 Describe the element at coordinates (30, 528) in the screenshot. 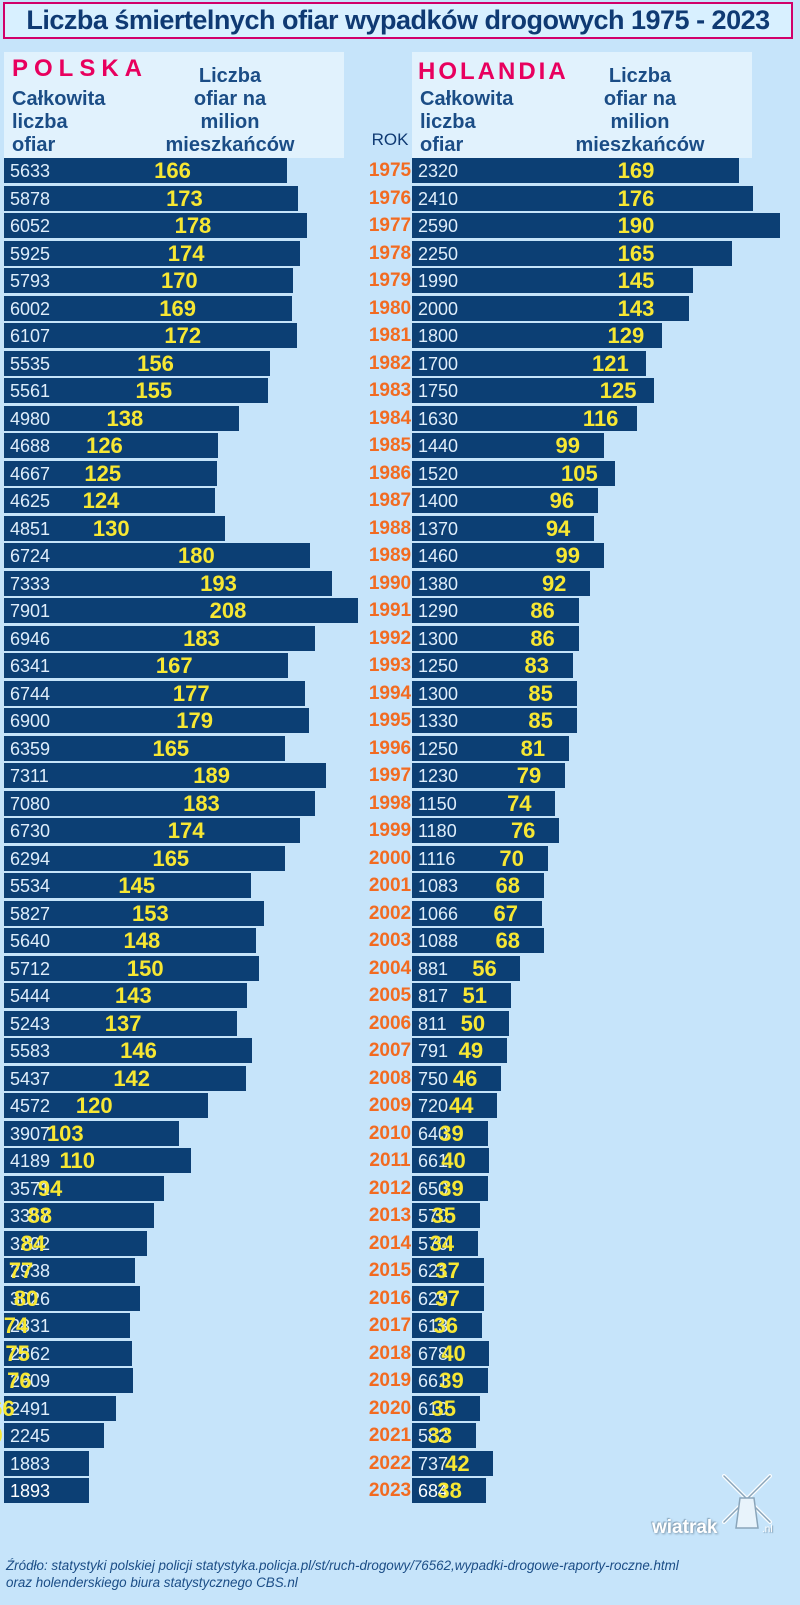

I see `polska-total: 4851` at that location.